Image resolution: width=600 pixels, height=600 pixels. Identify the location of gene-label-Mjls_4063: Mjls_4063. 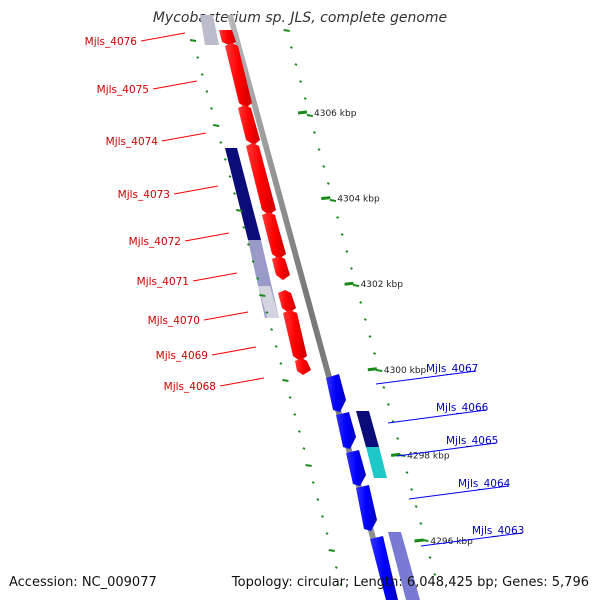
(498, 531).